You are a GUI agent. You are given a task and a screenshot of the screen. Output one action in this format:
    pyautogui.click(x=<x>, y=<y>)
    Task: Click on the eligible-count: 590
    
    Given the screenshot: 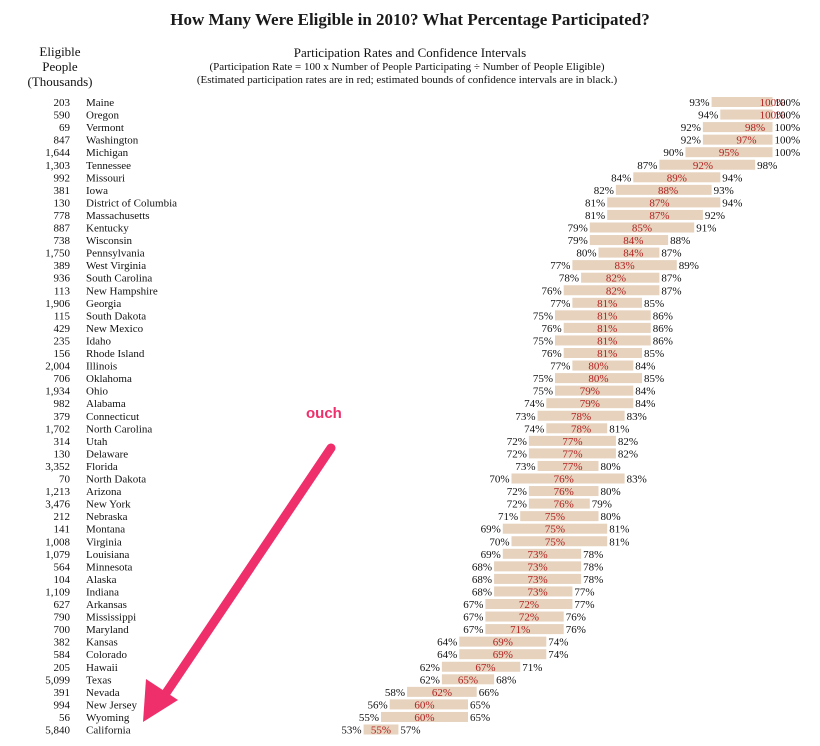 What is the action you would take?
    pyautogui.click(x=62, y=116)
    